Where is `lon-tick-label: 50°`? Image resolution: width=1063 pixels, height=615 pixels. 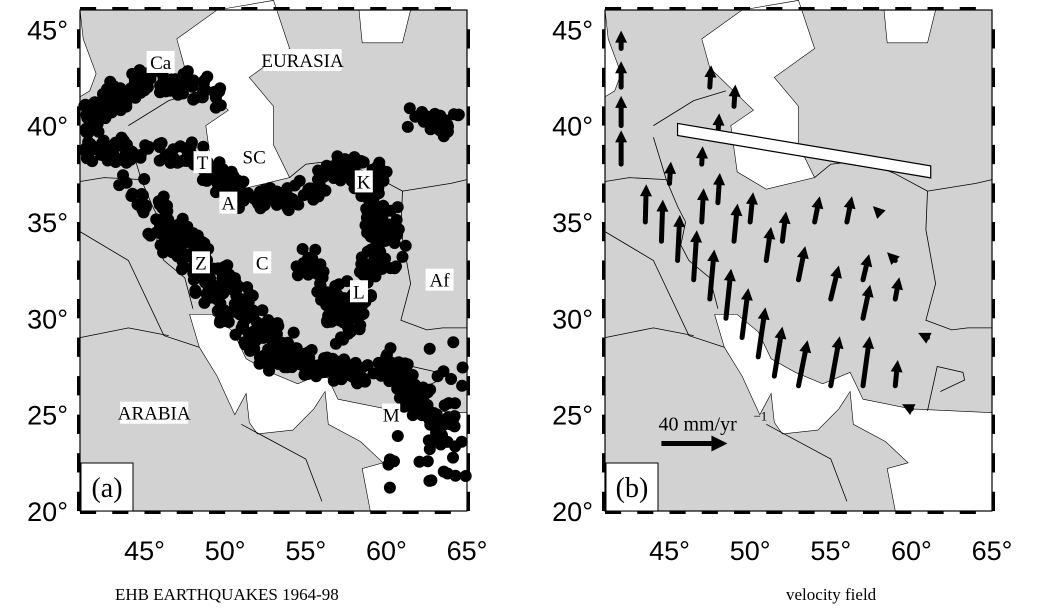 lon-tick-label: 50° is located at coordinates (225, 551).